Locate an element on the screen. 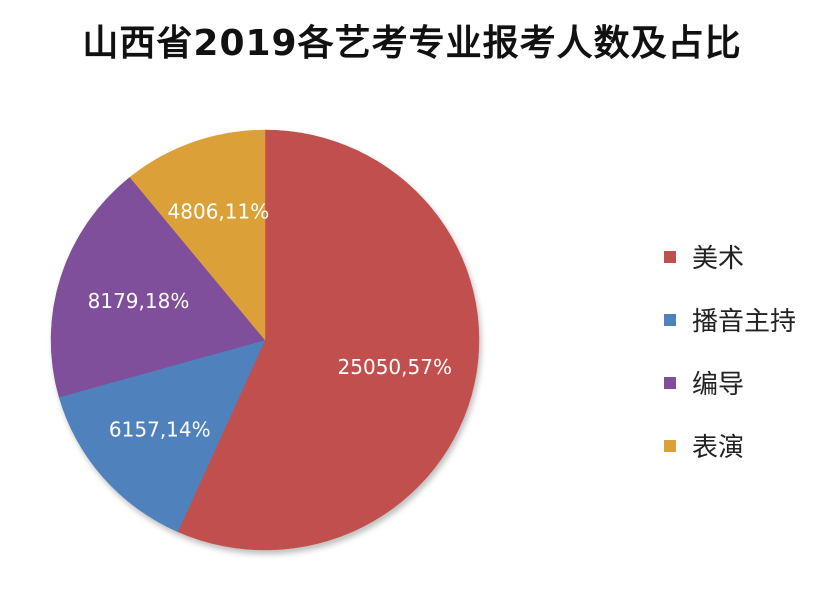  data-label: 8179,18% is located at coordinates (139, 301).